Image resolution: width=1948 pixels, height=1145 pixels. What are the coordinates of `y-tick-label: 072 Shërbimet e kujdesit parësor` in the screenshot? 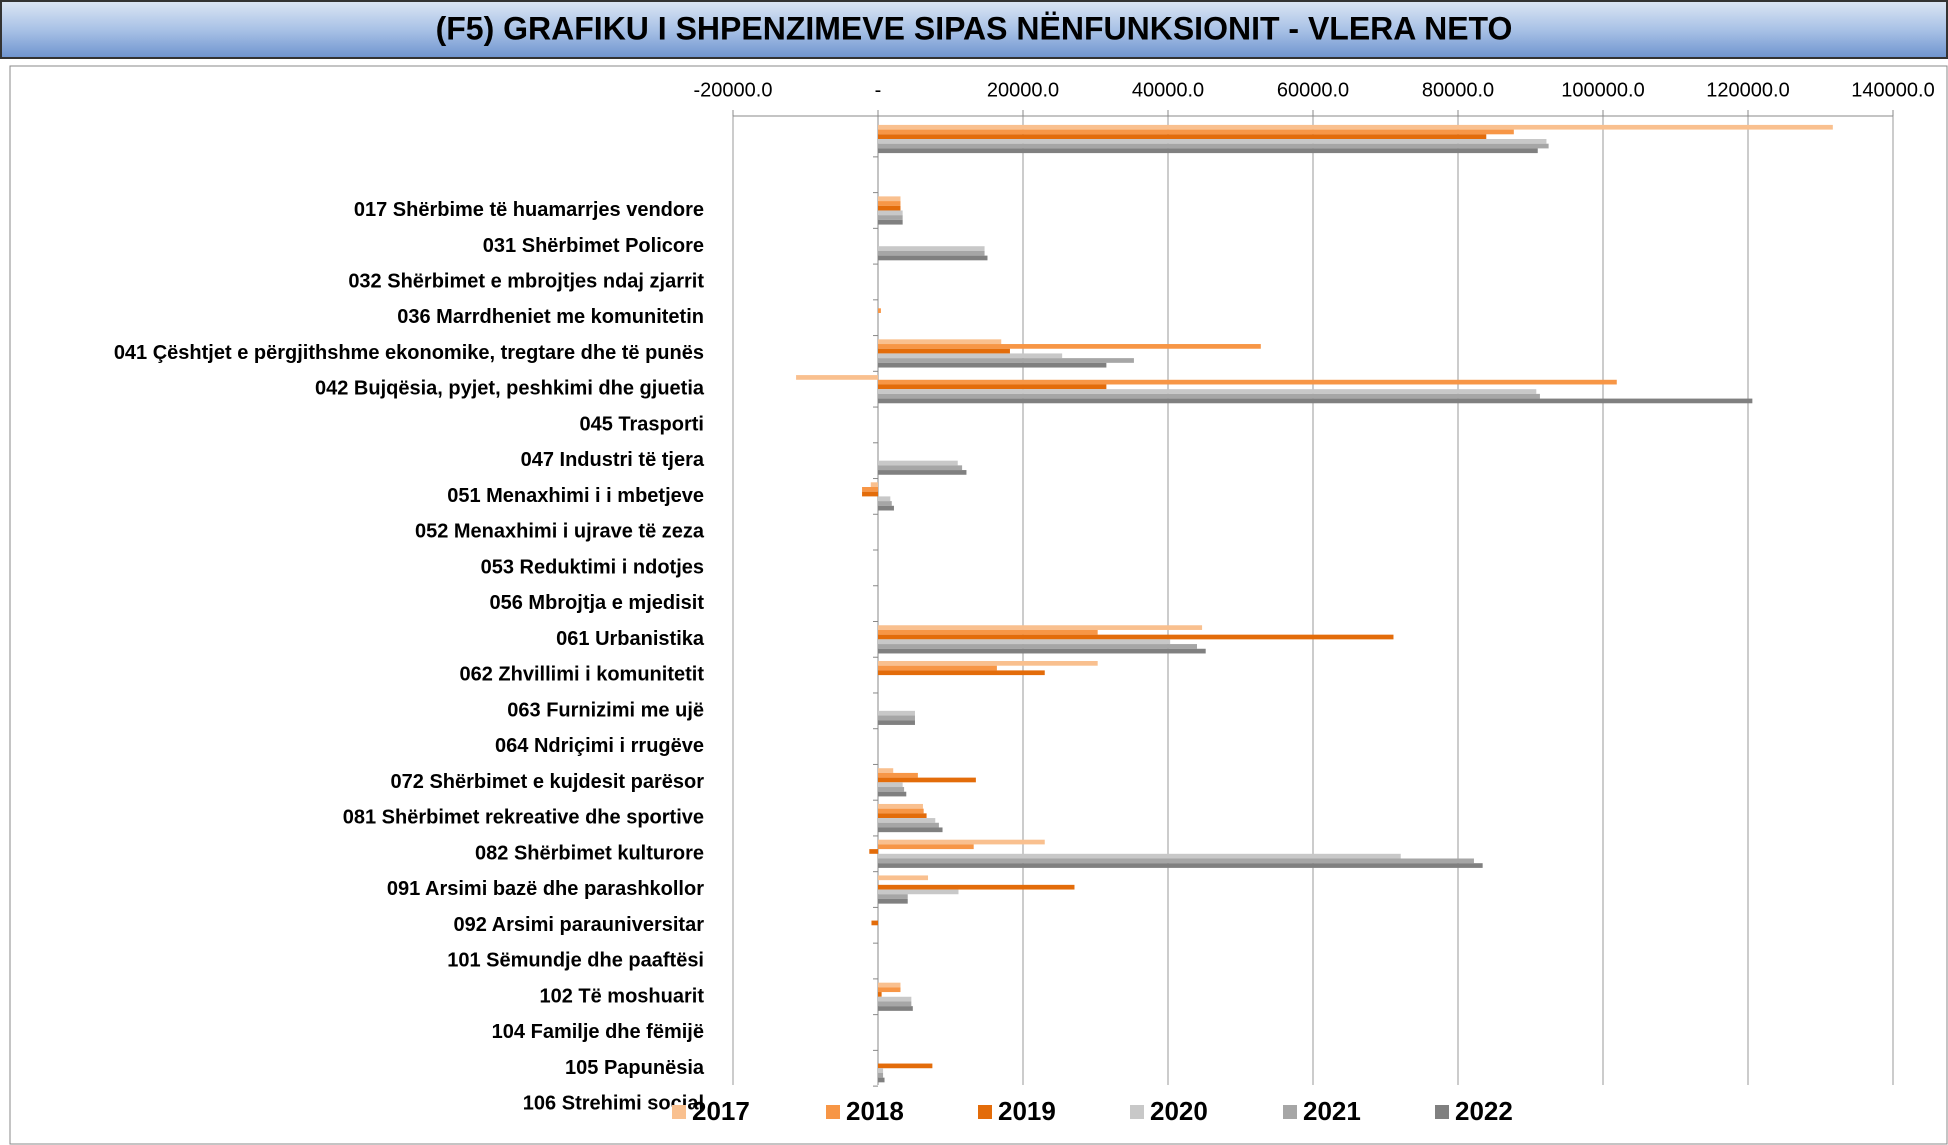 It's located at (548, 782).